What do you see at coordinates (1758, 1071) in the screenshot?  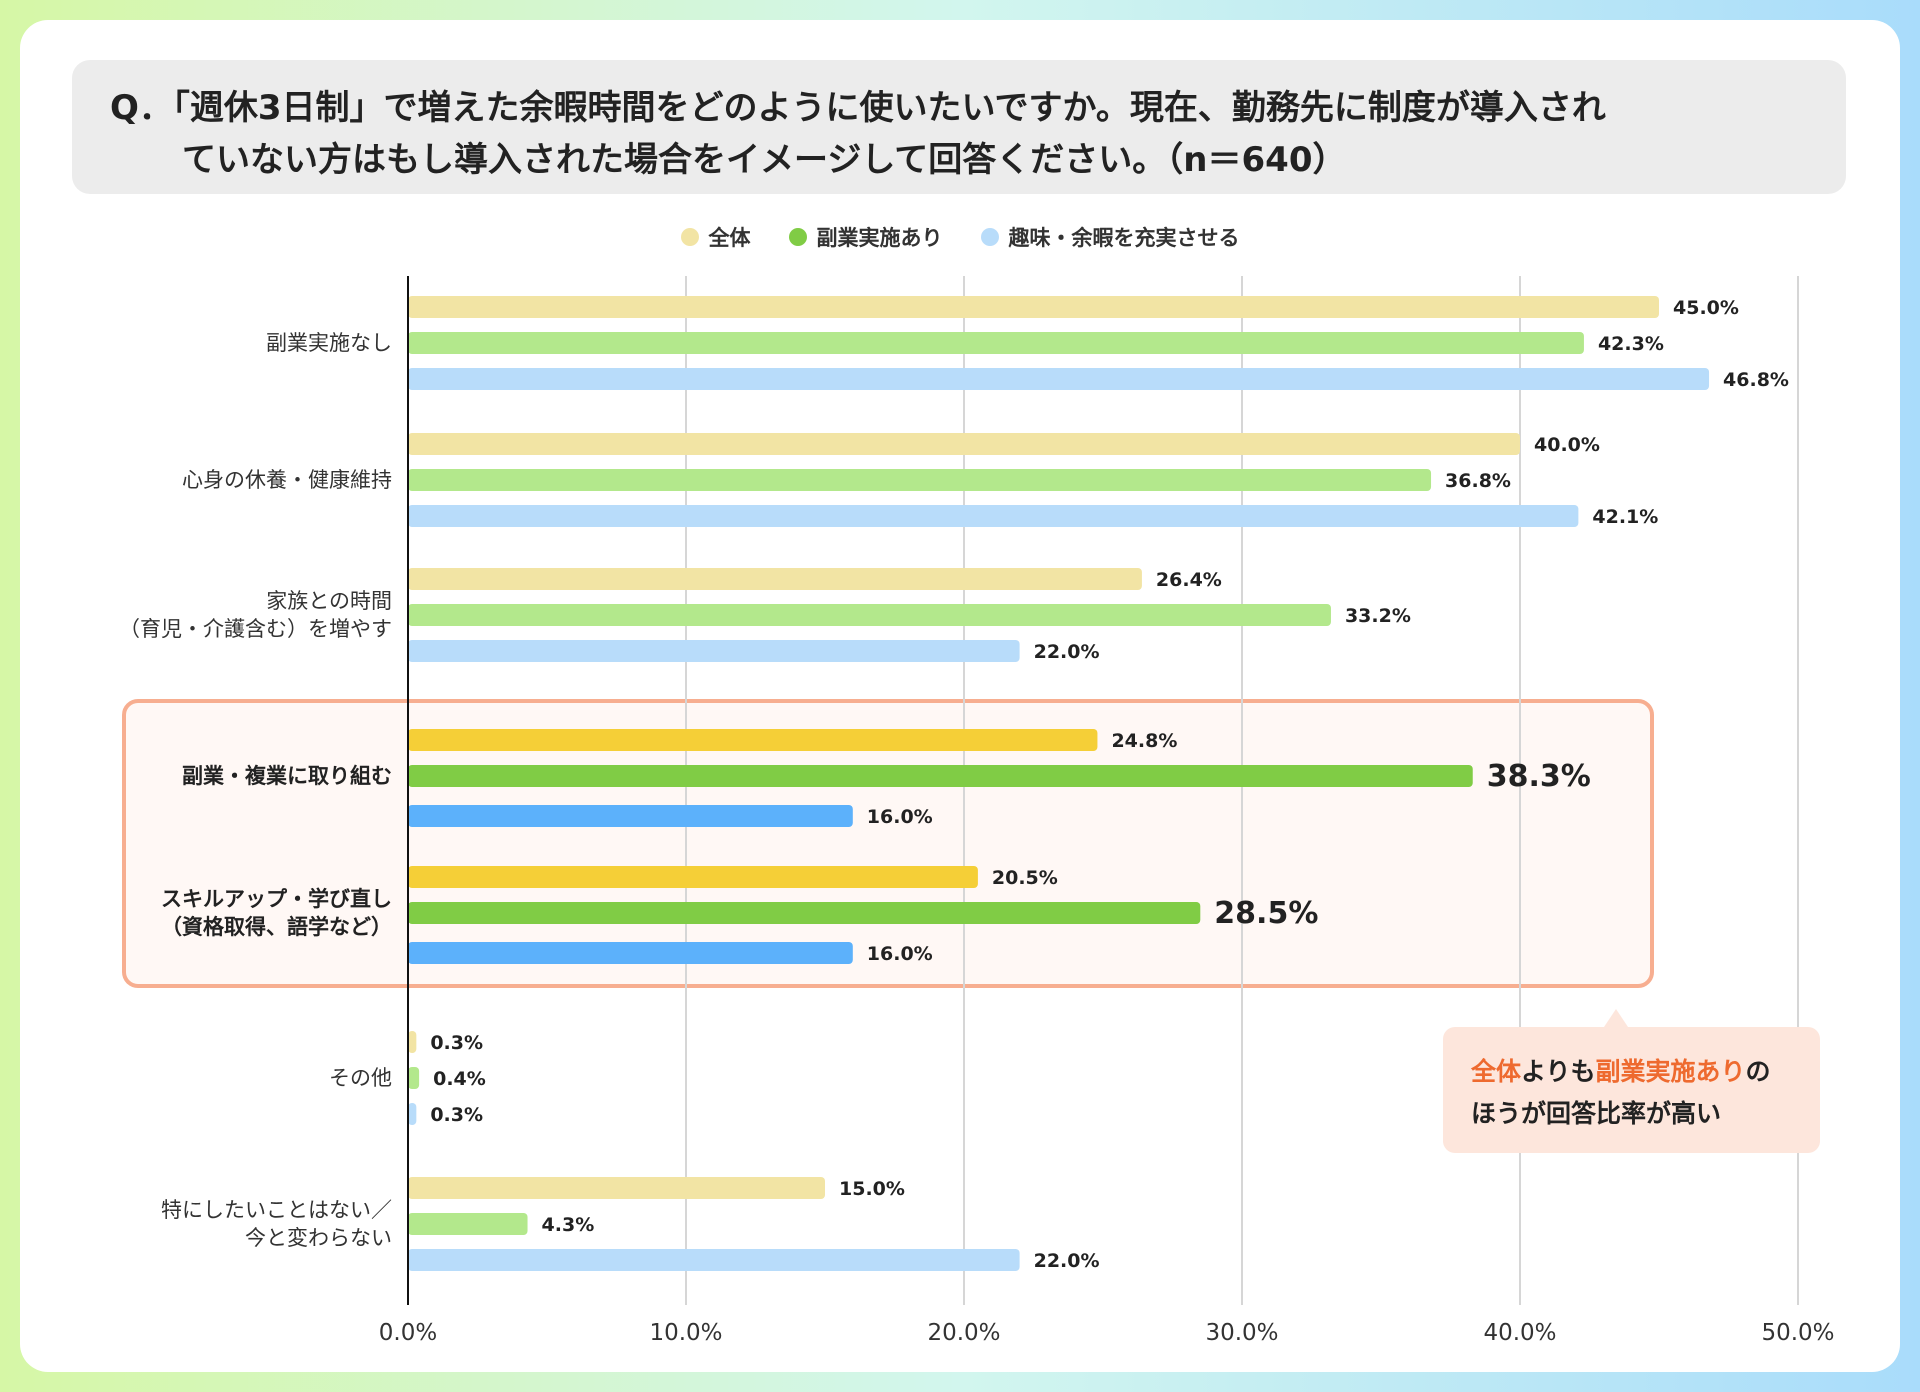 I see `callout-text-no: の` at bounding box center [1758, 1071].